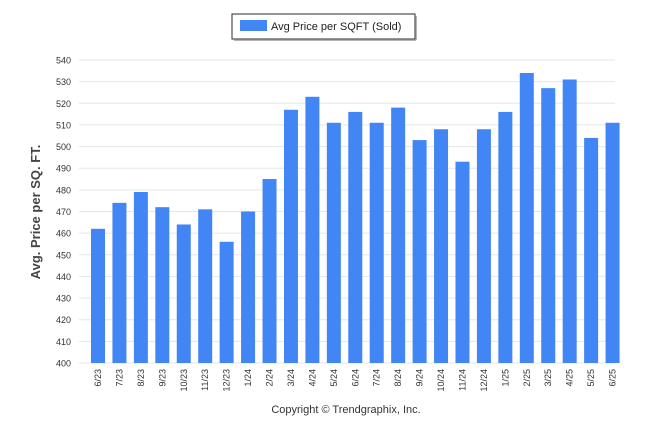 This screenshot has height=439, width=646. Describe the element at coordinates (377, 378) in the screenshot. I see `x-tick-label: 7/24` at that location.